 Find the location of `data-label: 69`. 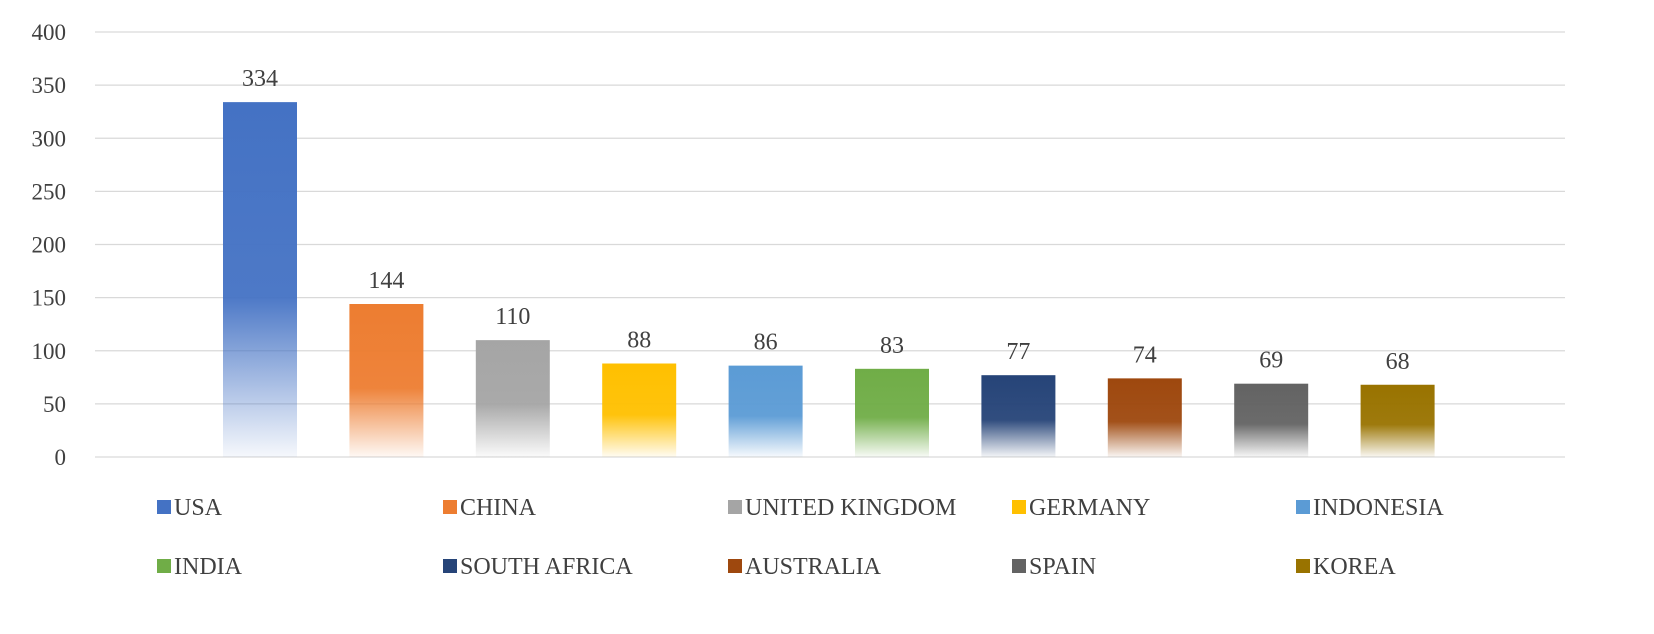

data-label: 69 is located at coordinates (1271, 361).